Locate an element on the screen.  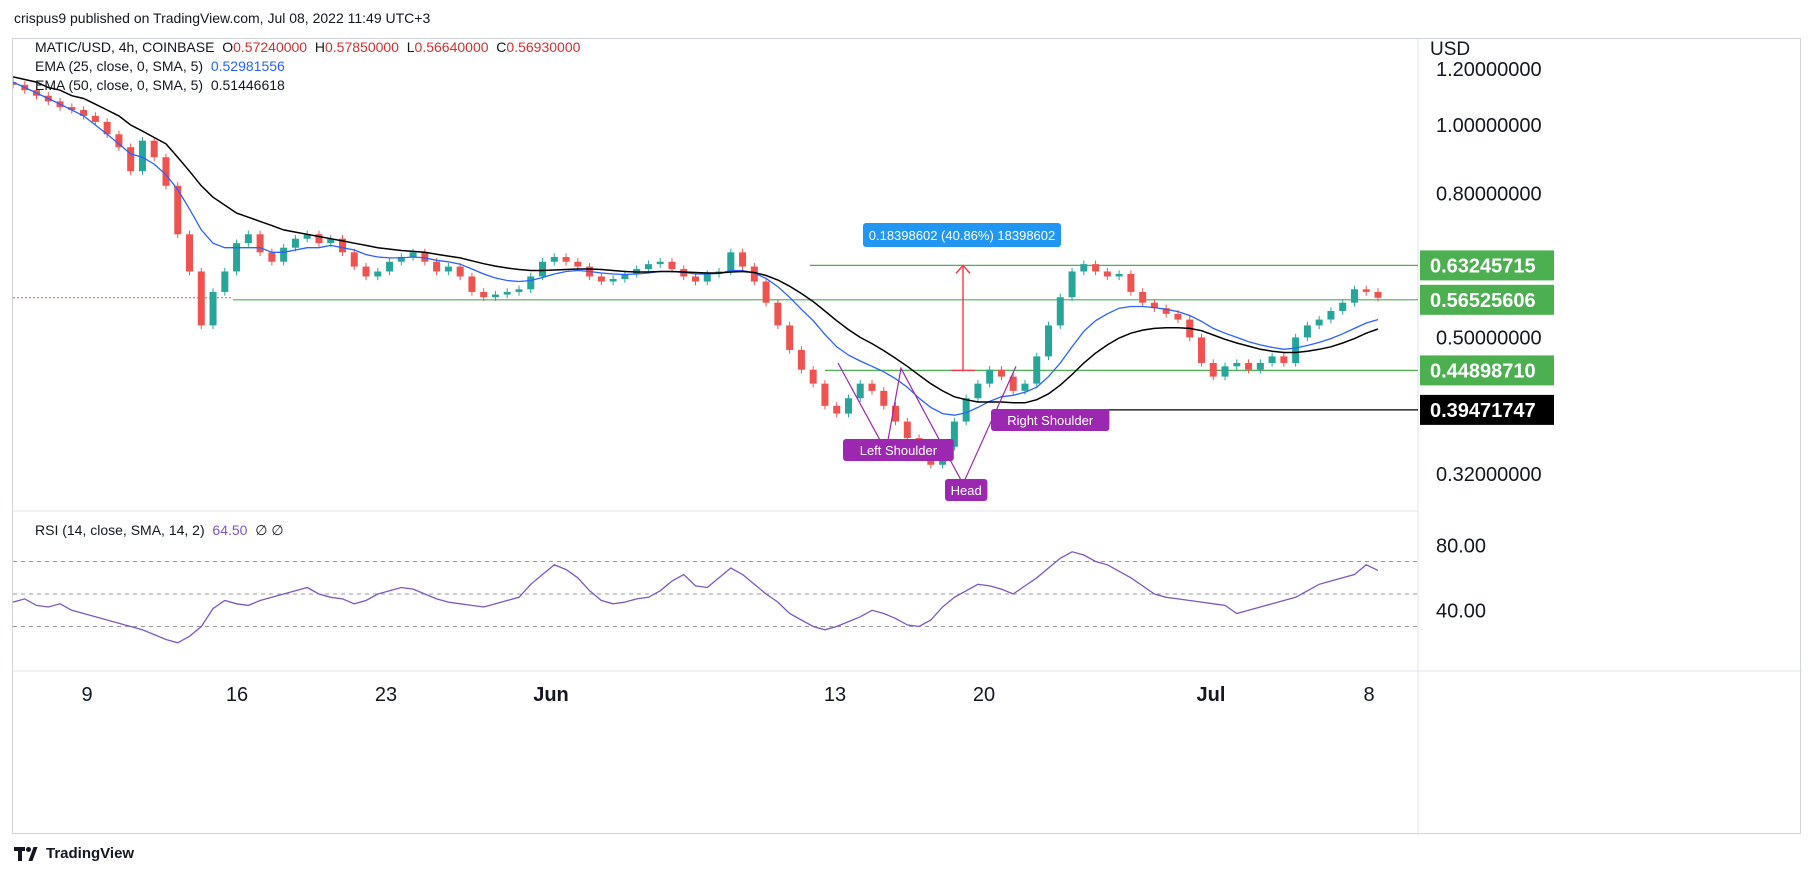
legend-c-value: 0.56930000 is located at coordinates (543, 47).